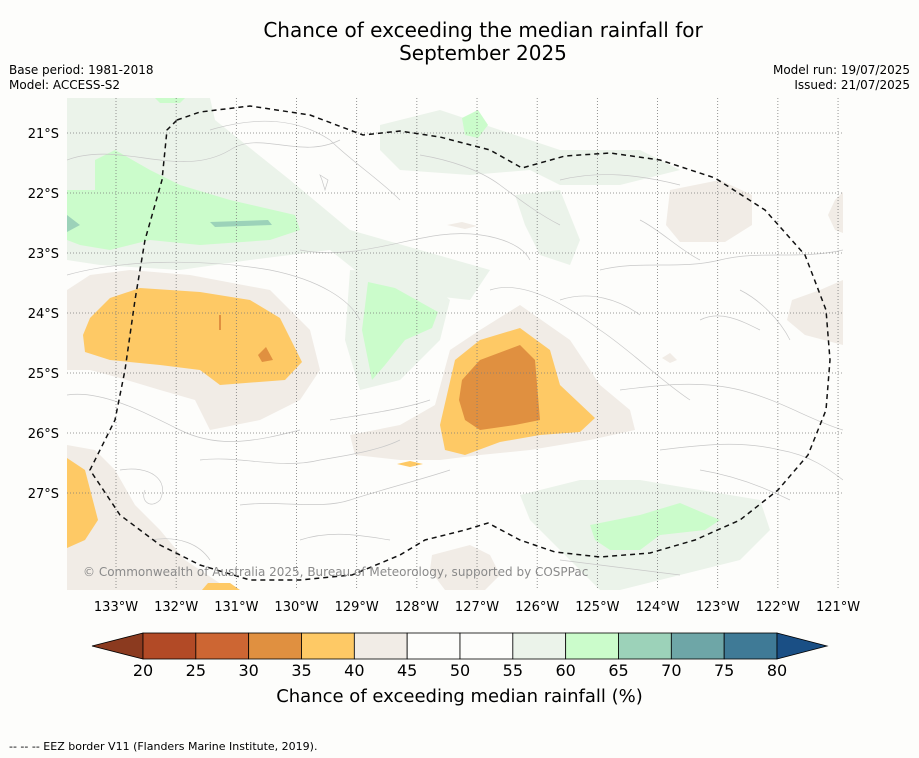 Image resolution: width=919 pixels, height=758 pixels. I want to click on run-info: Model run: 19/07/2025 Issued: 21/07/2025, so click(841, 78).